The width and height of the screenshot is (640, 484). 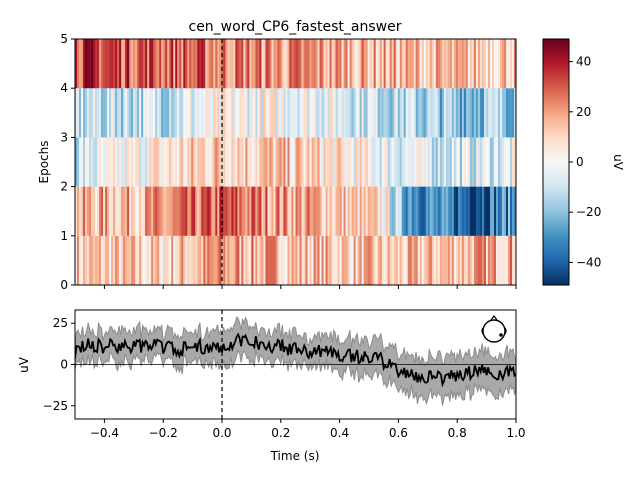 What do you see at coordinates (64, 236) in the screenshot?
I see `heatmap-y-tick-label: 1` at bounding box center [64, 236].